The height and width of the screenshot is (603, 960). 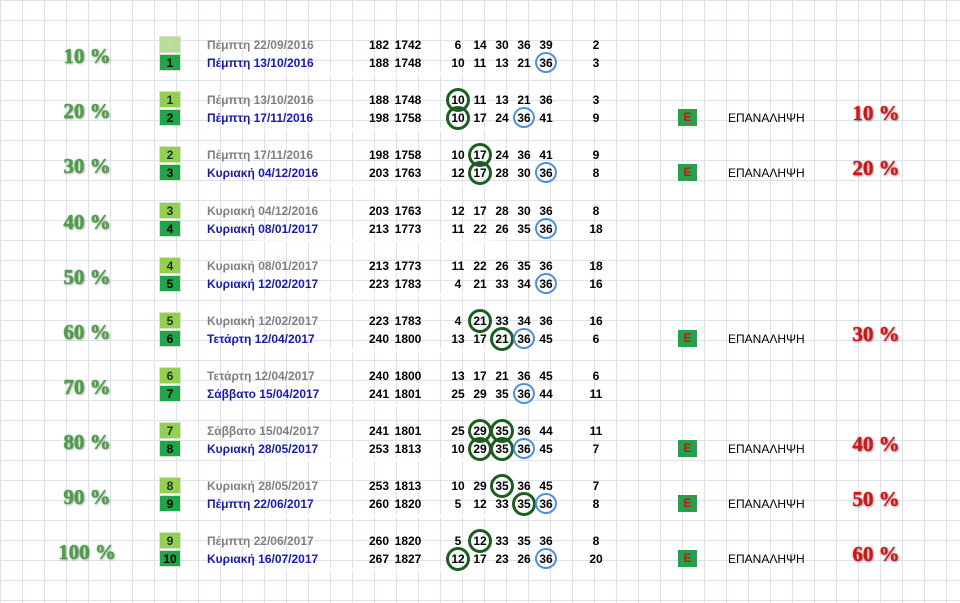 What do you see at coordinates (502, 321) in the screenshot?
I see `ball-3: 33` at bounding box center [502, 321].